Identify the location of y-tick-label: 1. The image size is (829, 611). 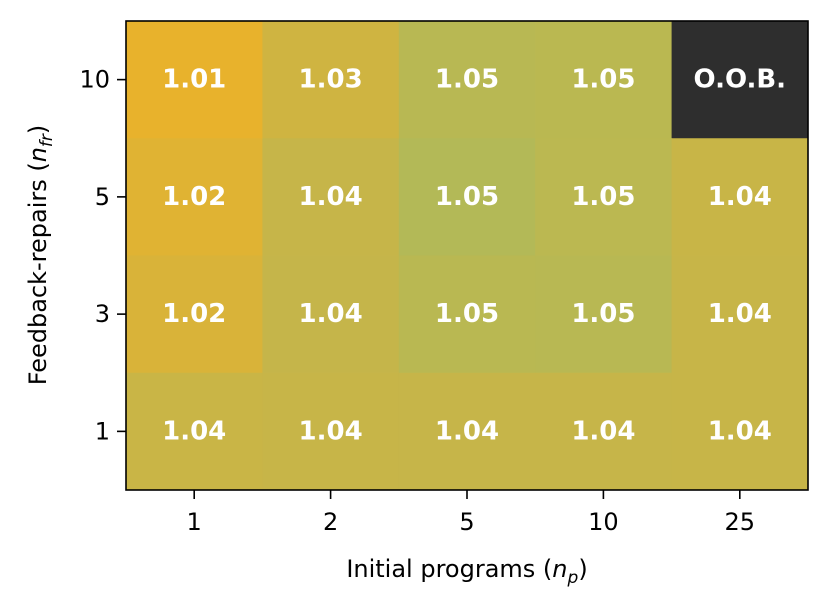
(102, 431).